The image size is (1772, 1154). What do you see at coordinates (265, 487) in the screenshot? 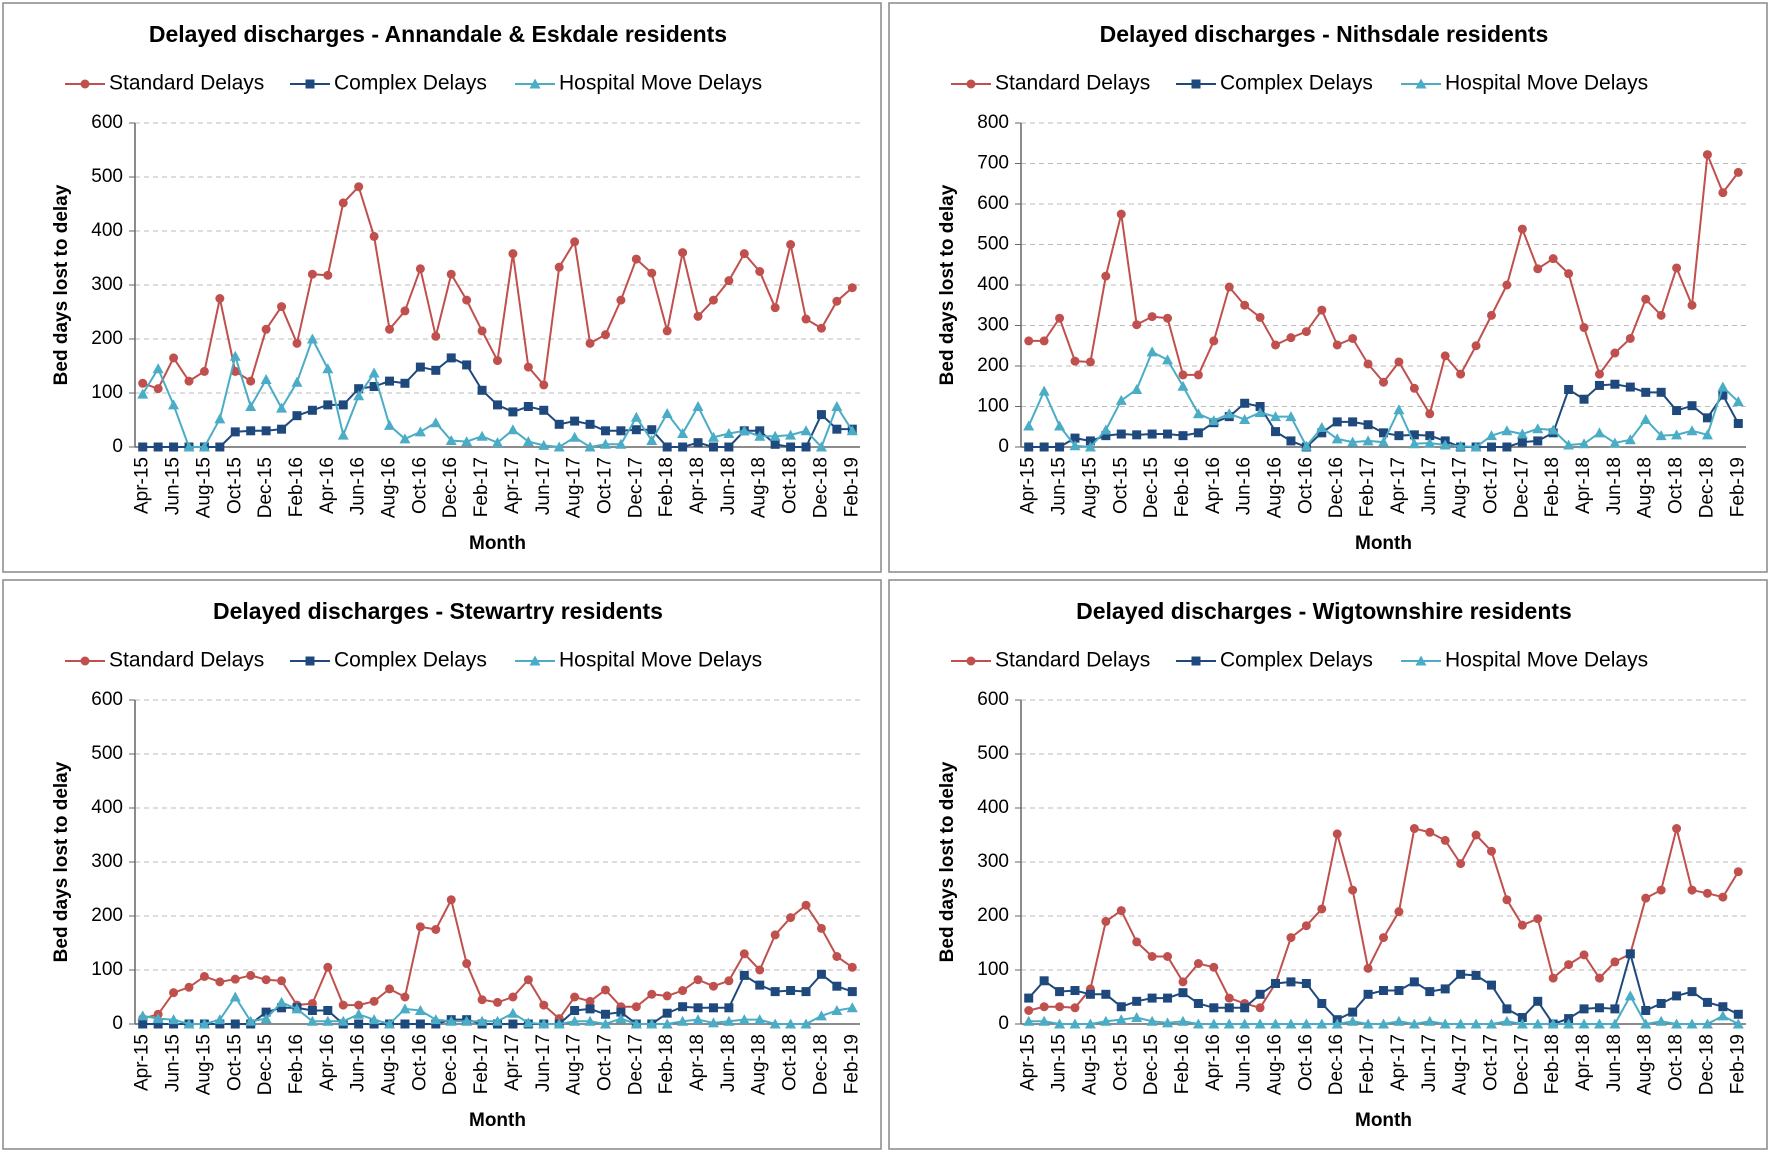
I see `x-tick-label: Dec-15` at bounding box center [265, 487].